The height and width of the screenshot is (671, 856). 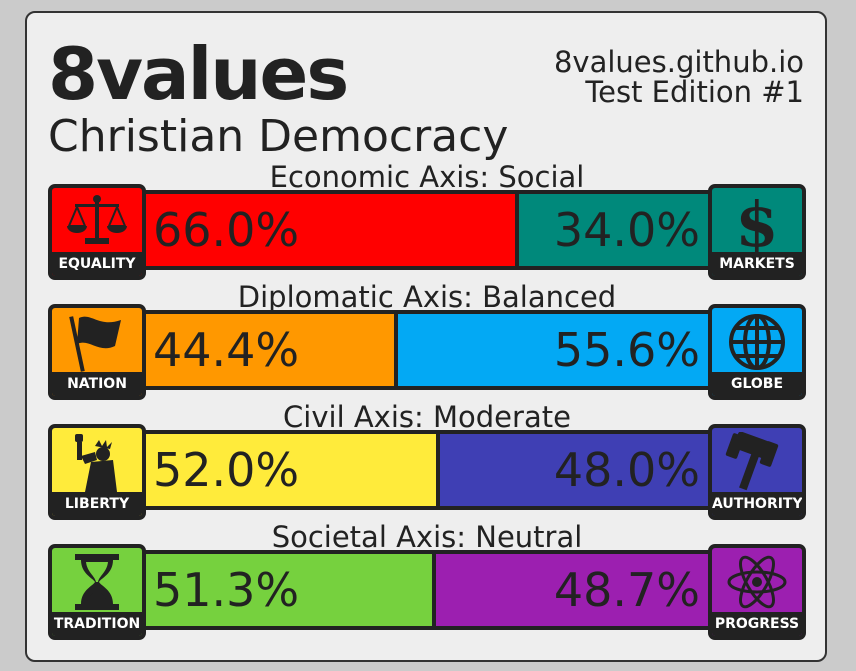 What do you see at coordinates (757, 504) in the screenshot?
I see `icon-caption: AUTHORITY` at bounding box center [757, 504].